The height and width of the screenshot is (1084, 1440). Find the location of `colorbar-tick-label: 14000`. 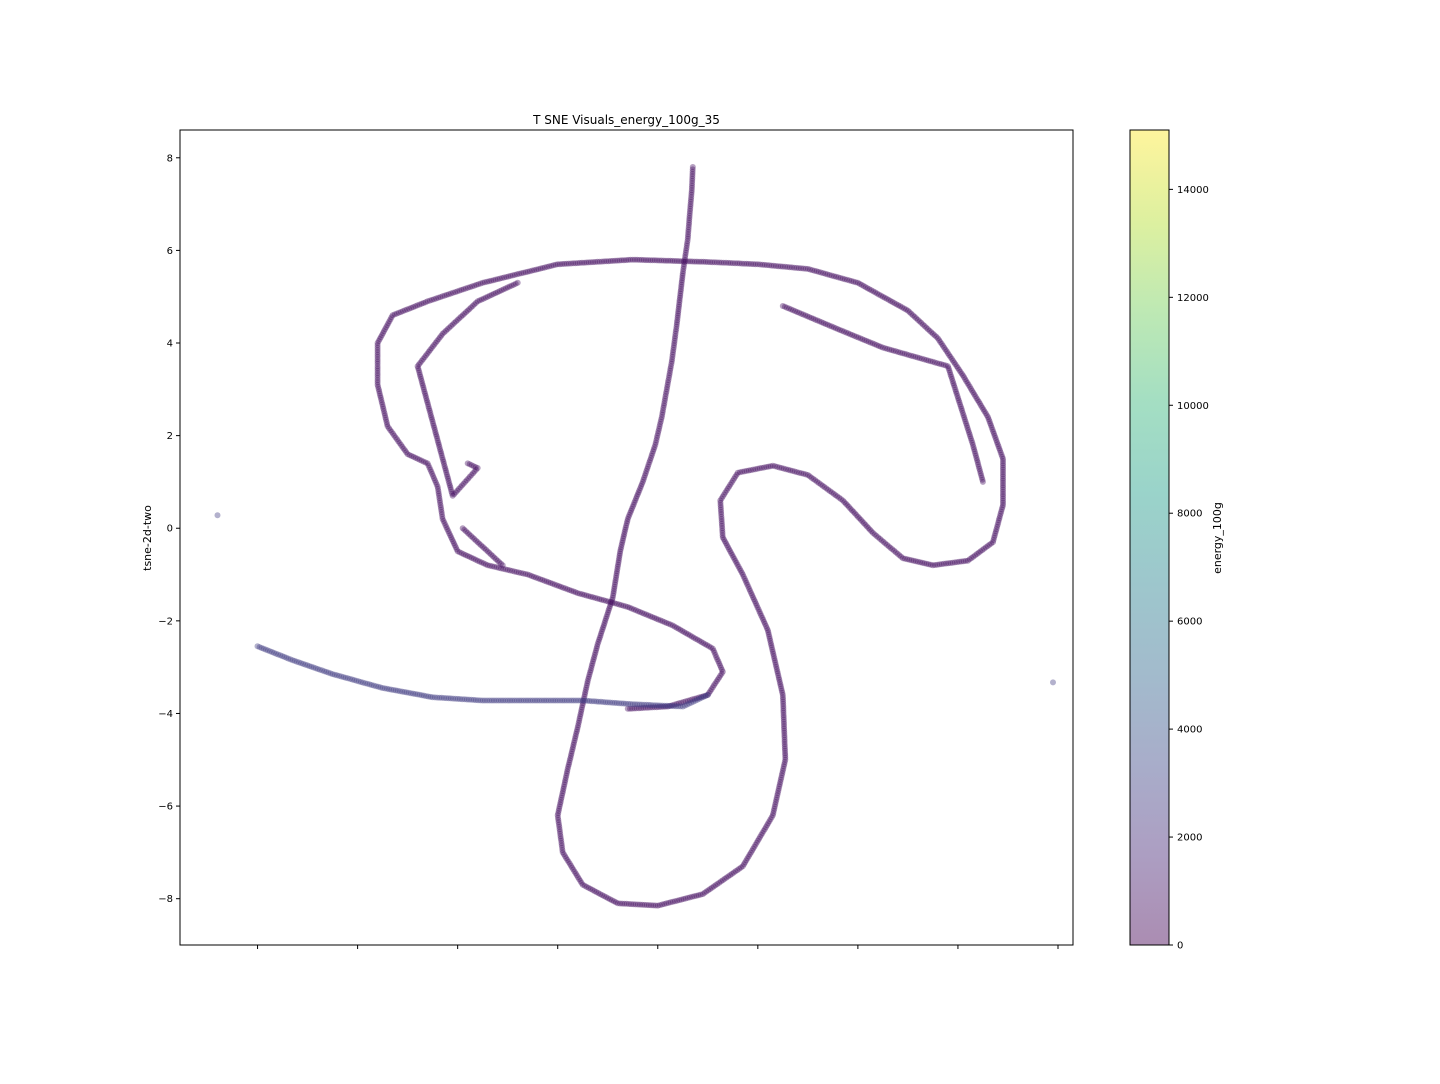

colorbar-tick-label: 14000 is located at coordinates (1193, 190).